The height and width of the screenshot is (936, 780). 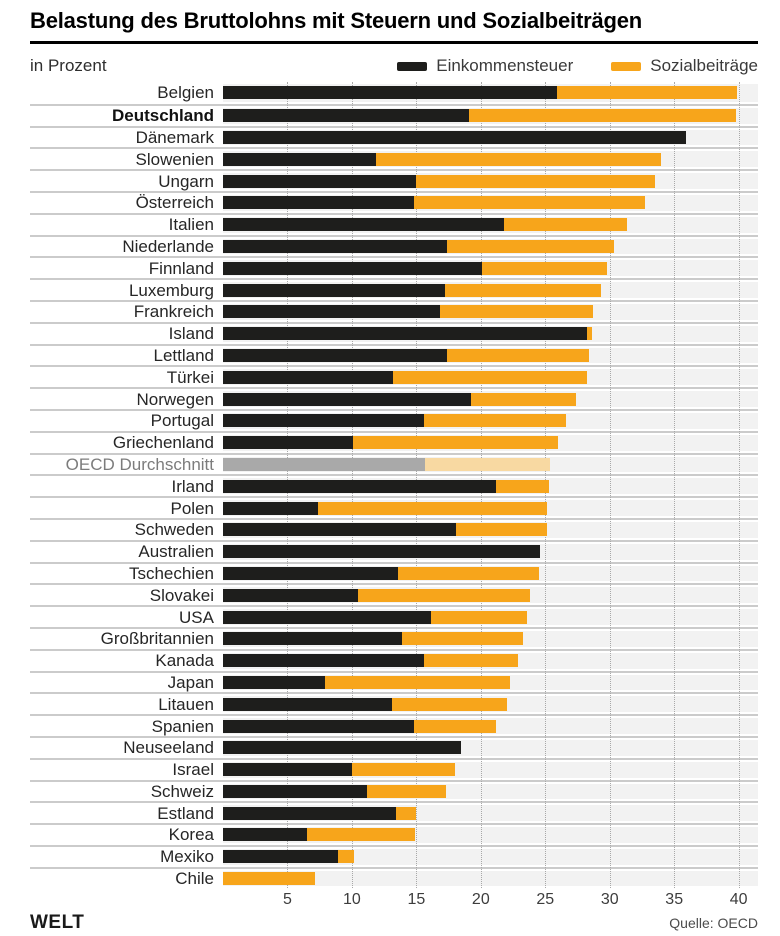 What do you see at coordinates (182, 421) in the screenshot?
I see `country-label: Portugal` at bounding box center [182, 421].